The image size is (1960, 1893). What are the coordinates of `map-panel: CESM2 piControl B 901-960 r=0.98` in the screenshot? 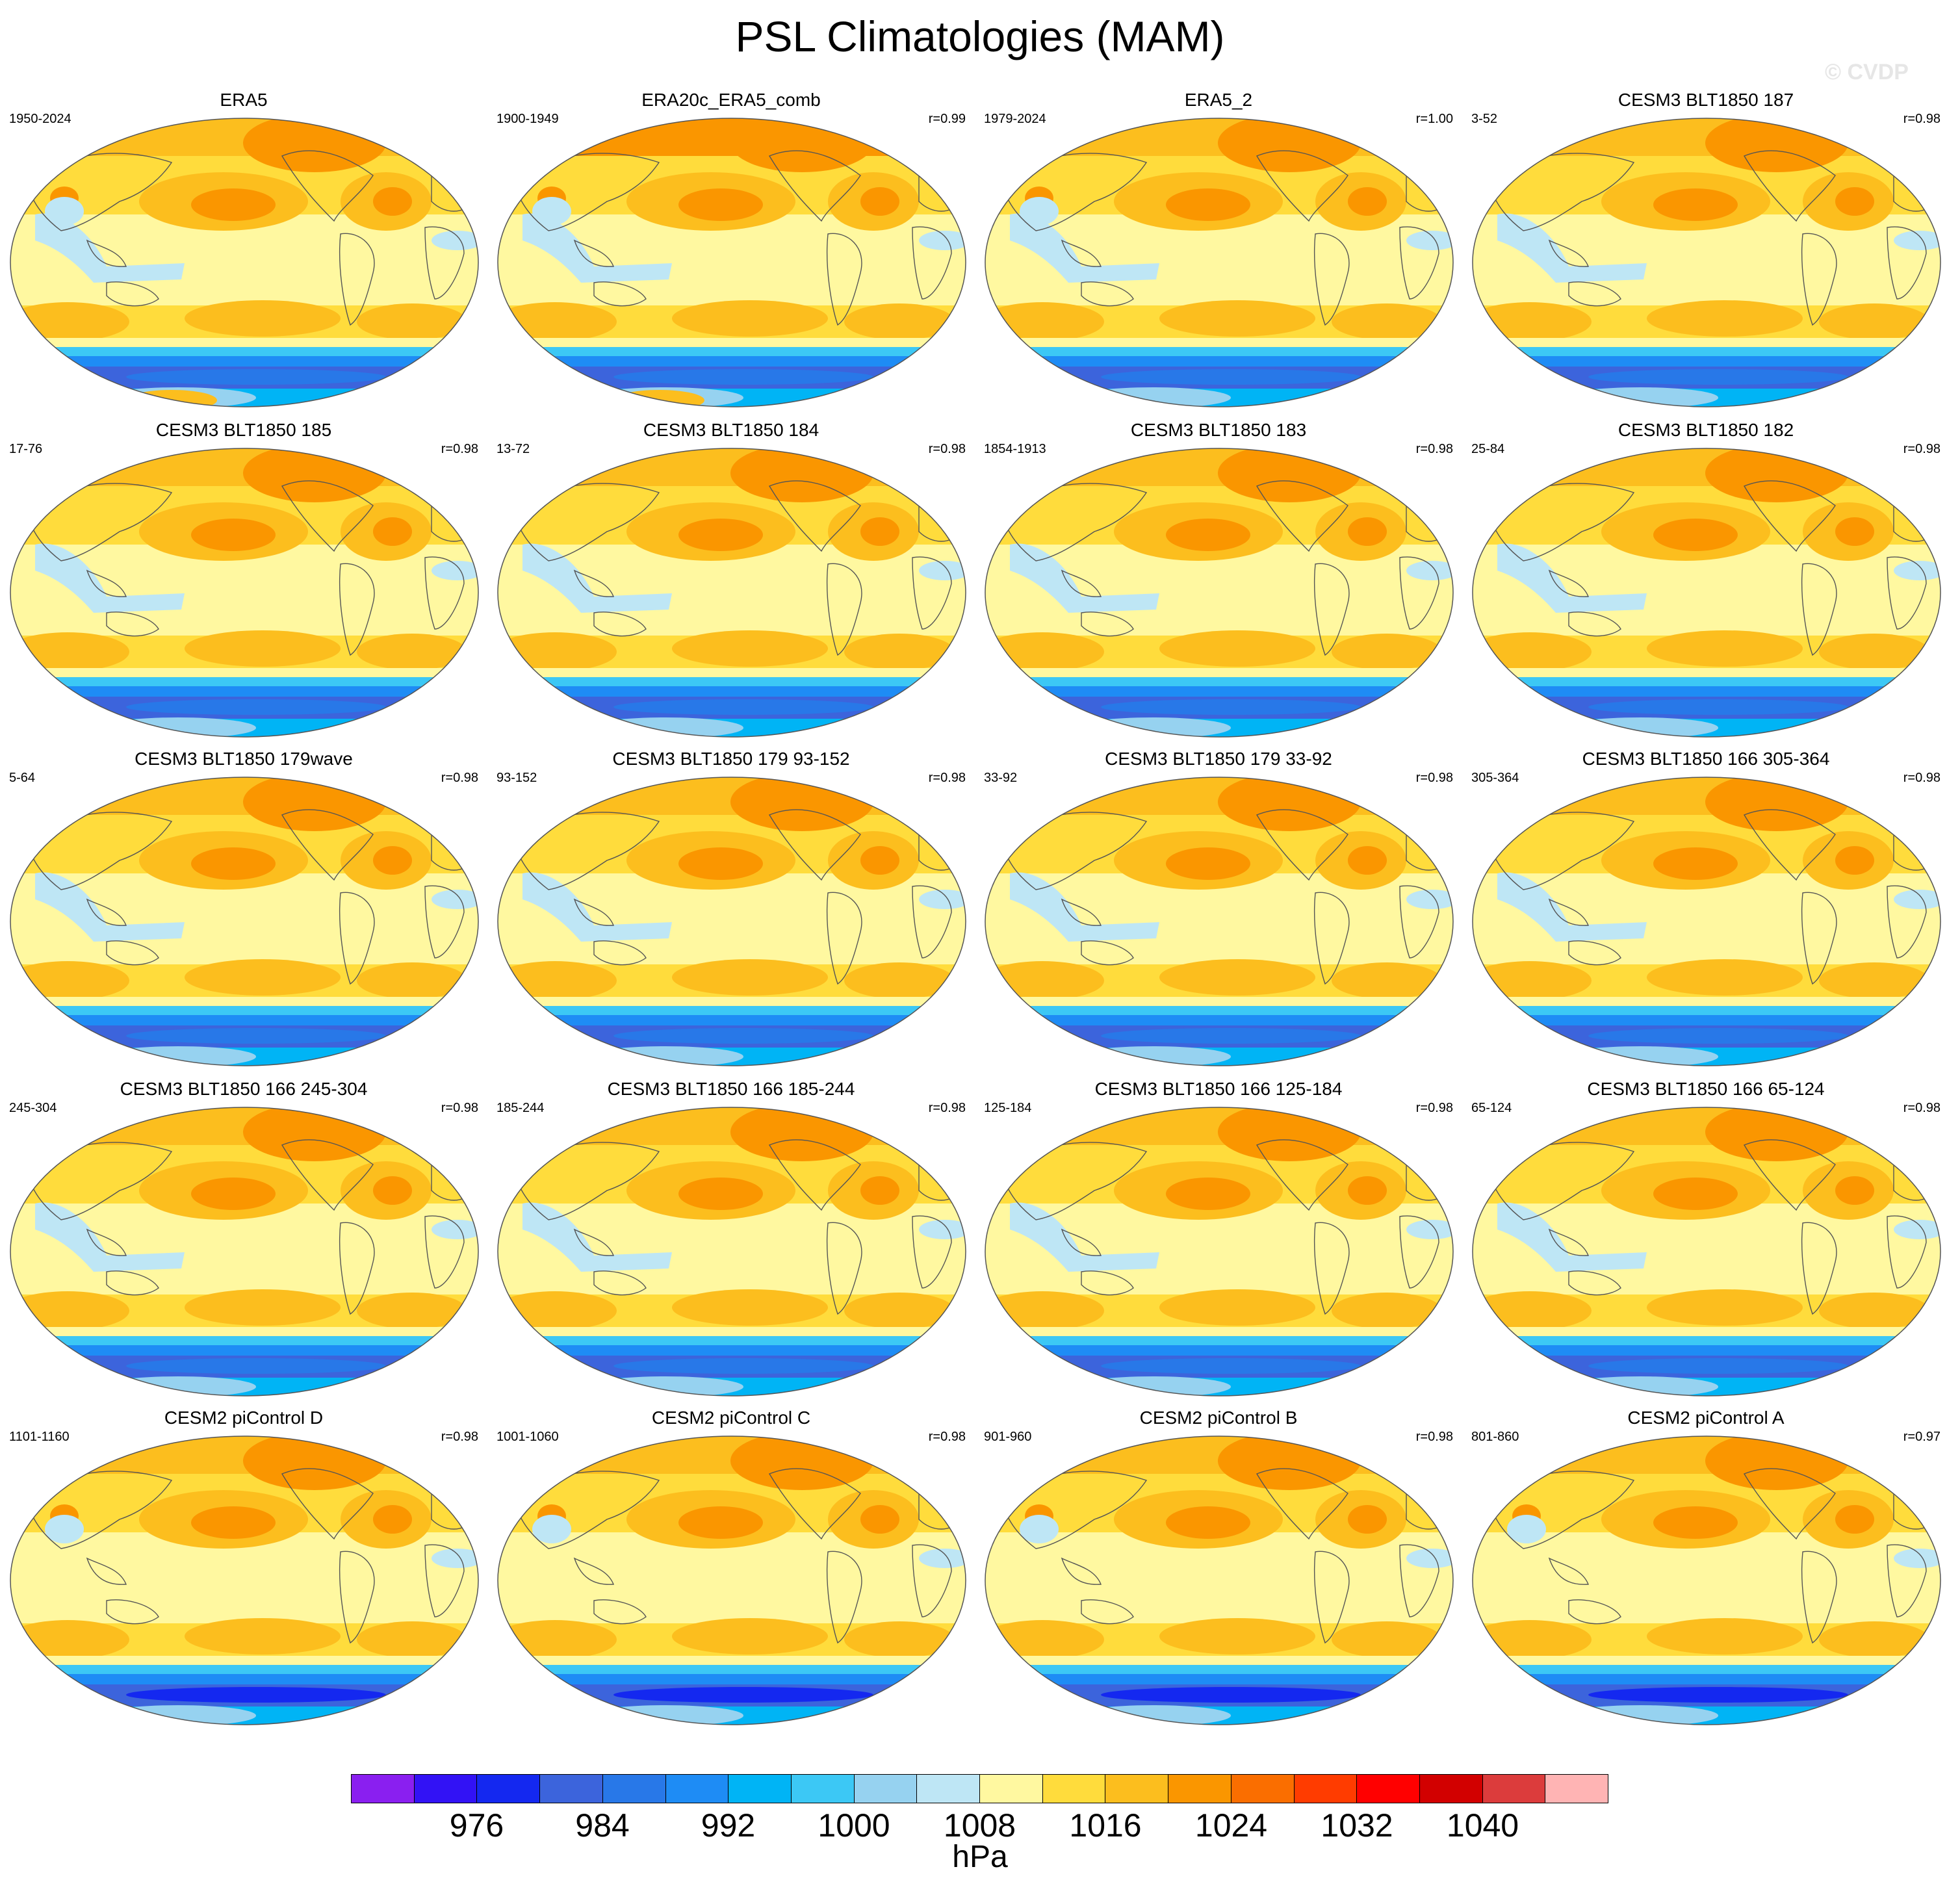 It's located at (1218, 1567).